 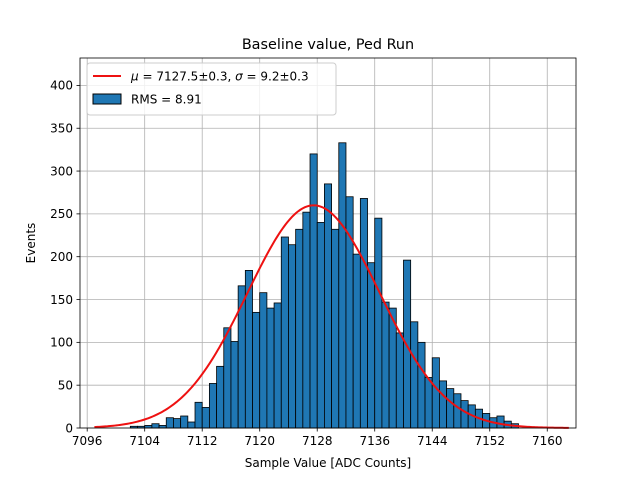 What do you see at coordinates (166, 100) in the screenshot?
I see `legend-hist-label: RMS = 8.91` at bounding box center [166, 100].